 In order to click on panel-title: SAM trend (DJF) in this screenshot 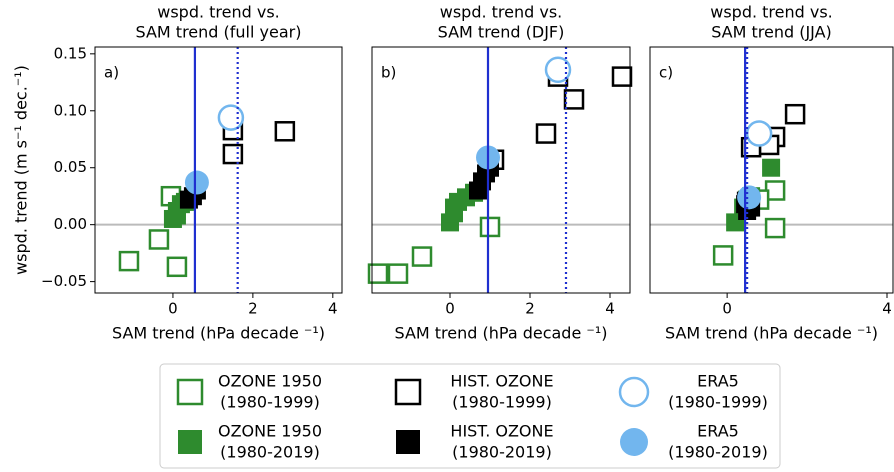, I will do `click(501, 32)`.